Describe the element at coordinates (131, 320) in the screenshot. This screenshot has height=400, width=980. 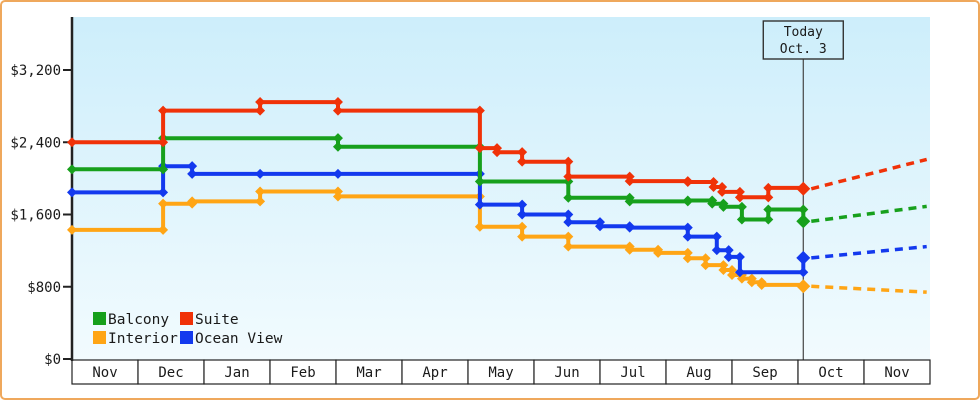
I see `legend-item-balcony: Balcony` at that location.